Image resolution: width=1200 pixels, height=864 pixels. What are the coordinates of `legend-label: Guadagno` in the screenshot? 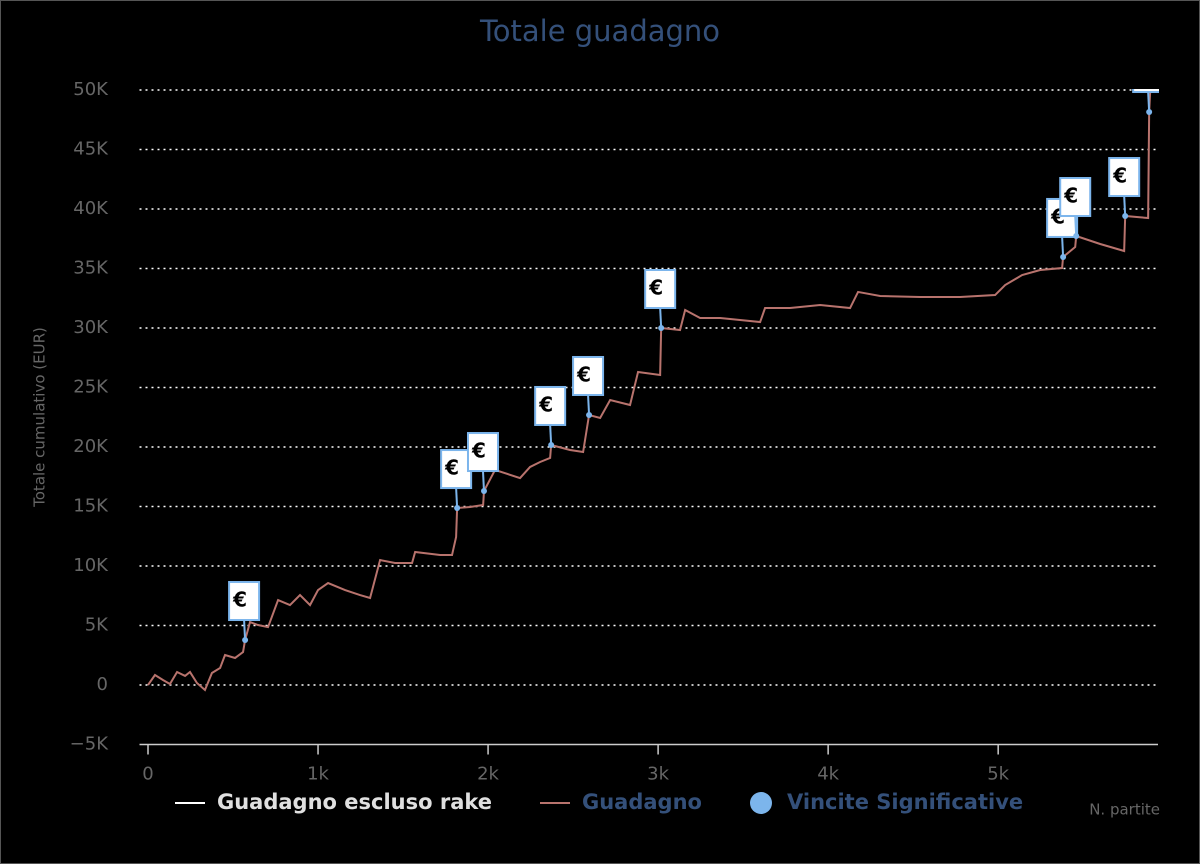 It's located at (642, 802).